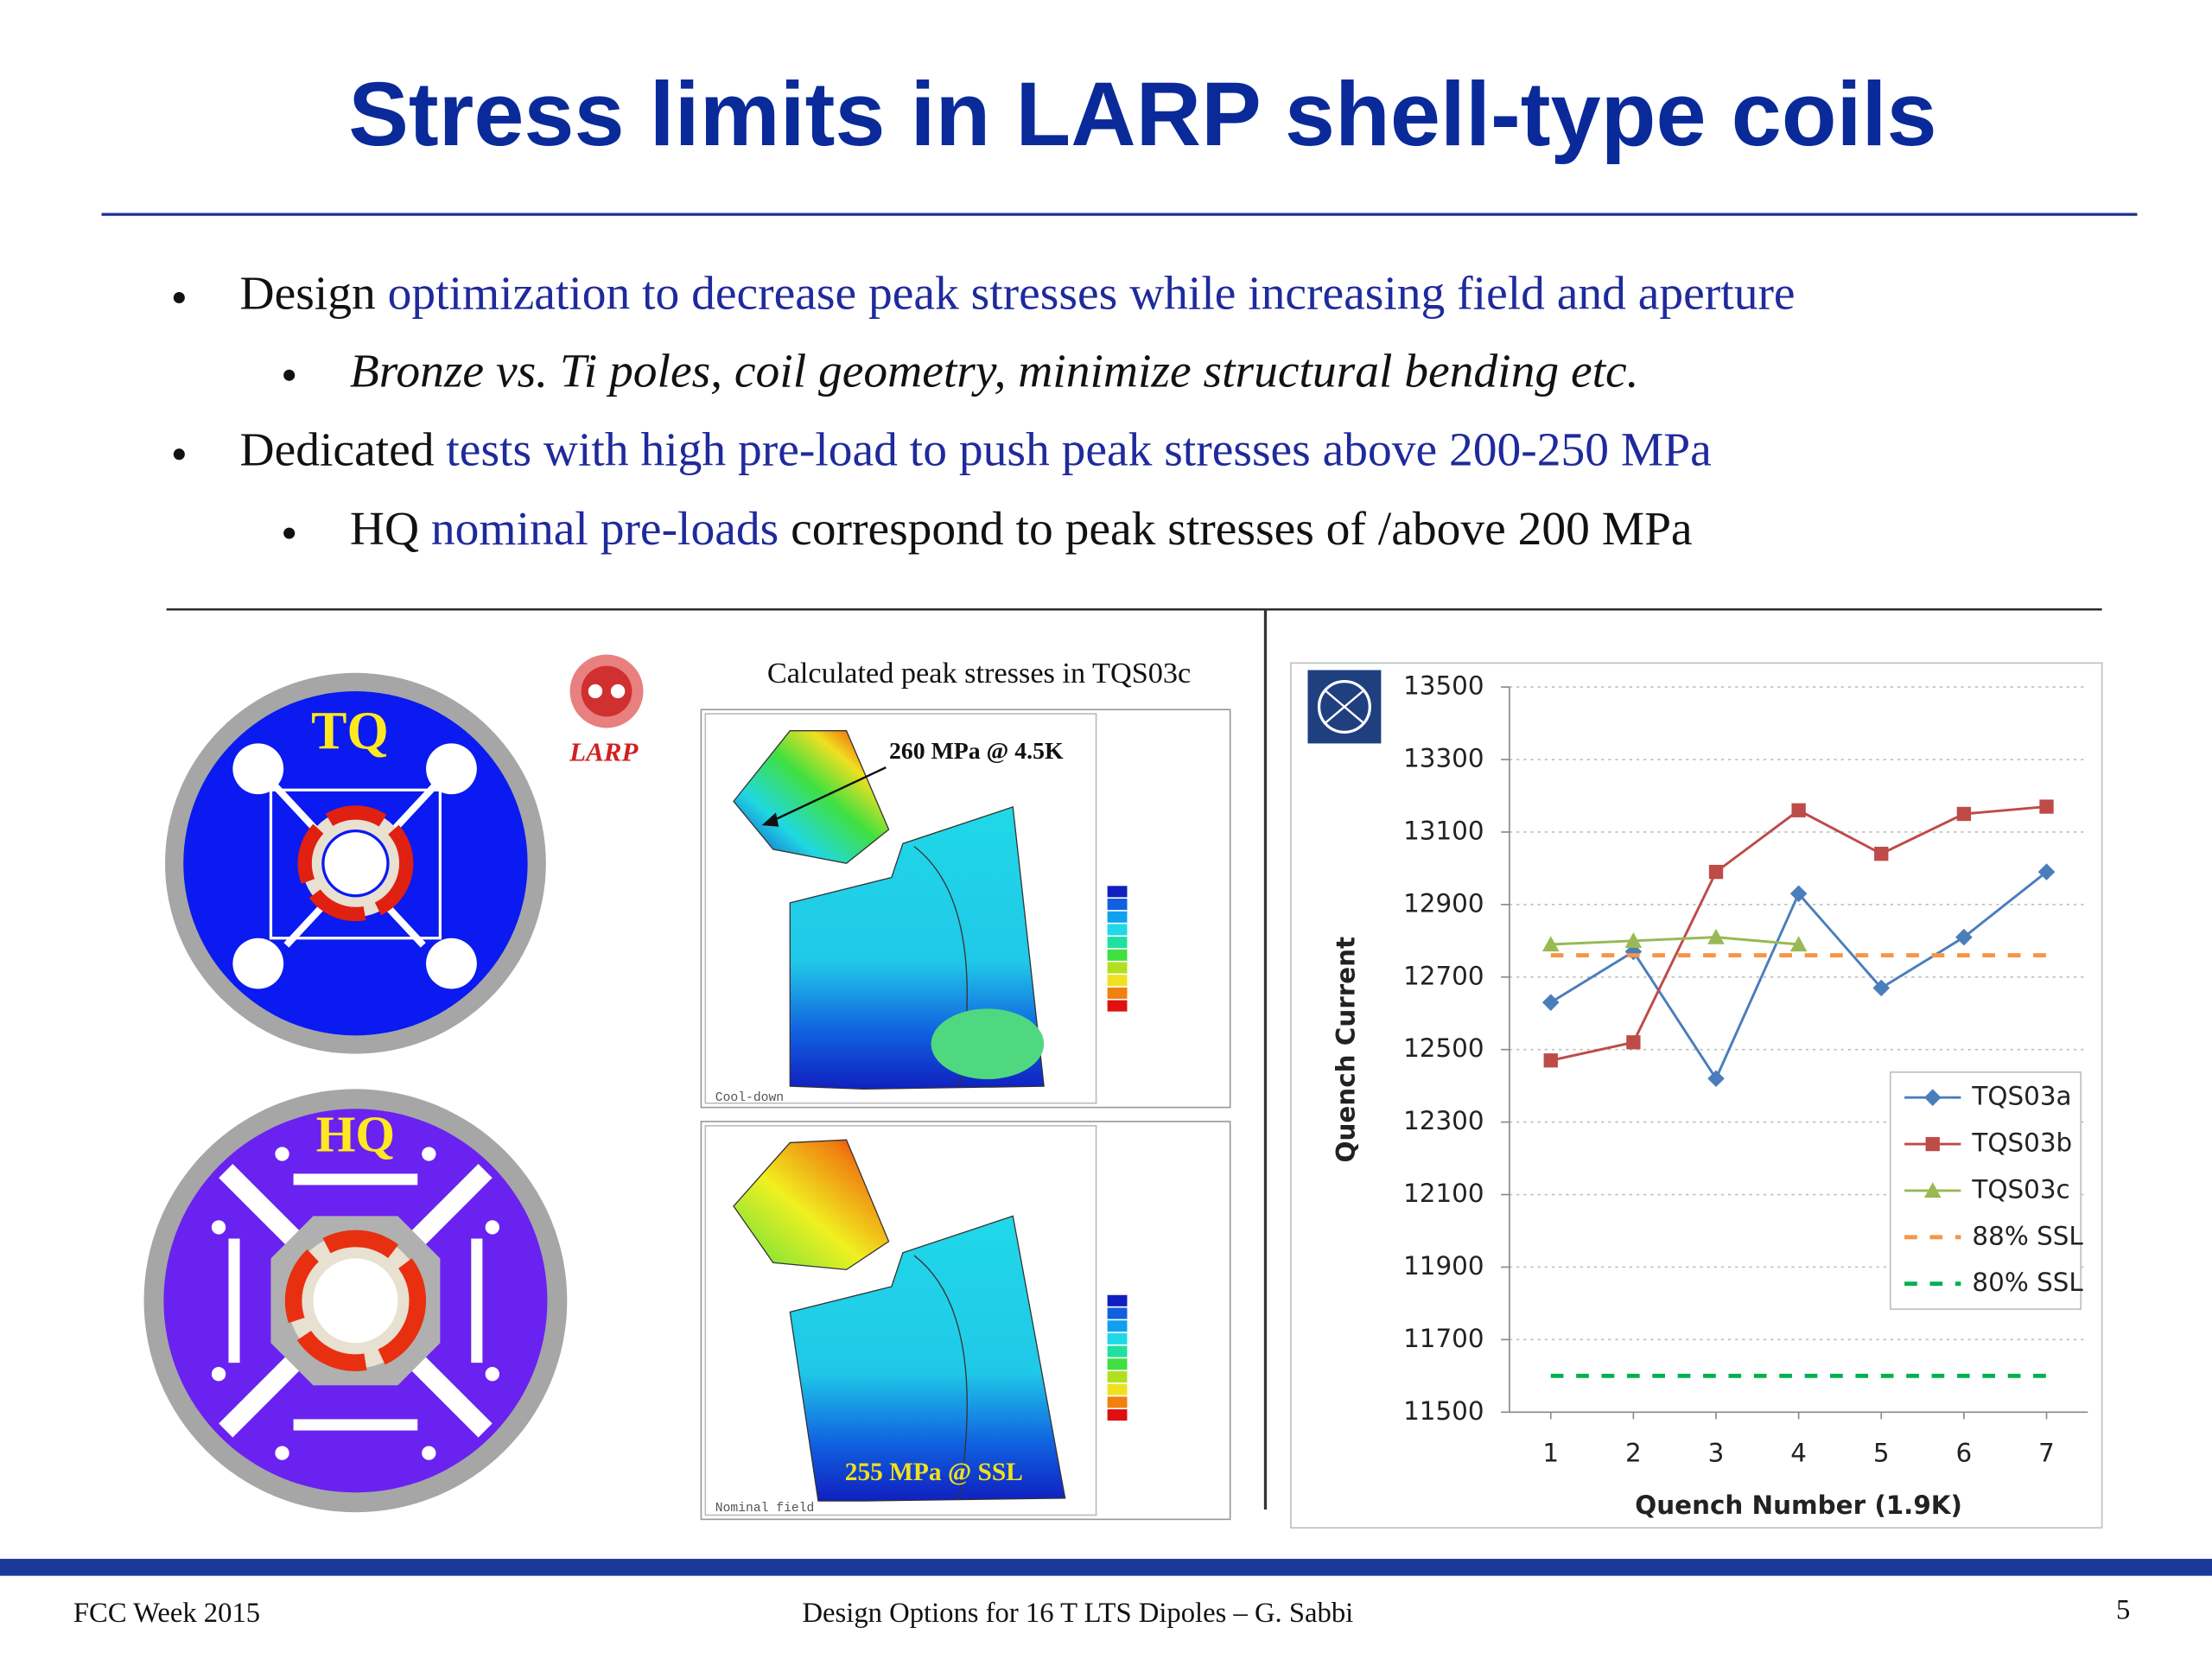  I want to click on fea-top-note: 260 MPa @ 4.5K, so click(976, 751).